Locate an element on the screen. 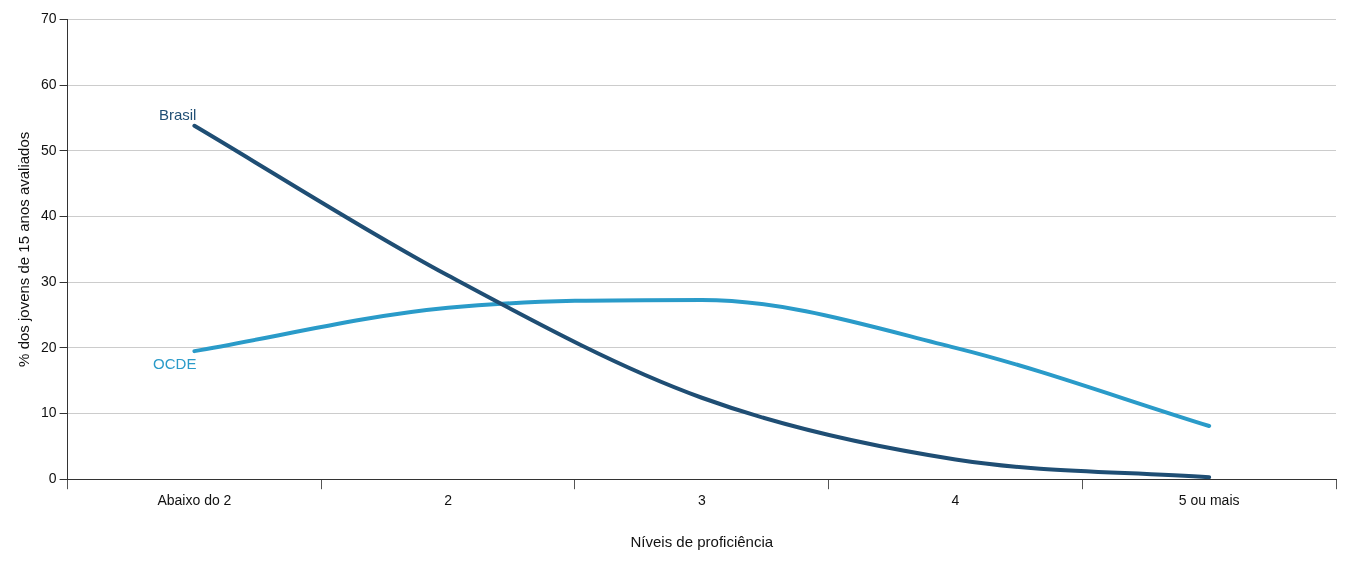 This screenshot has height=564, width=1354. x-tick-label: 2 is located at coordinates (448, 500).